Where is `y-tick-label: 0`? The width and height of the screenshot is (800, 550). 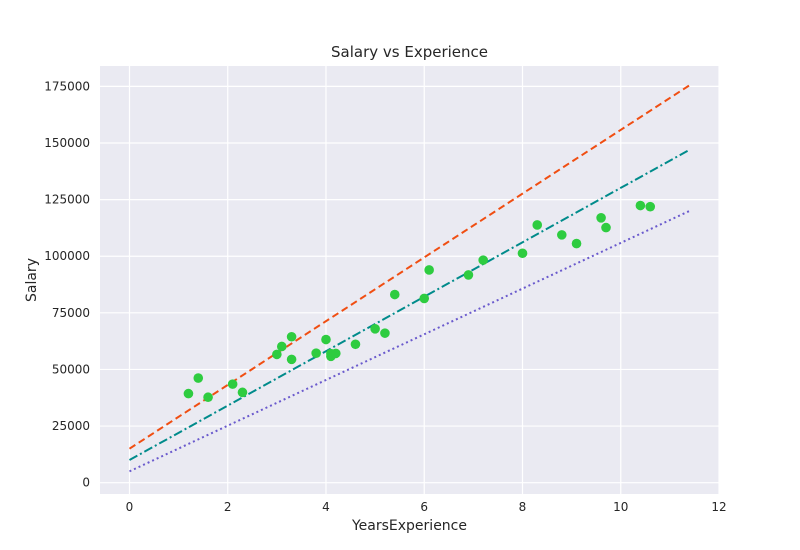
y-tick-label: 0 is located at coordinates (86, 483).